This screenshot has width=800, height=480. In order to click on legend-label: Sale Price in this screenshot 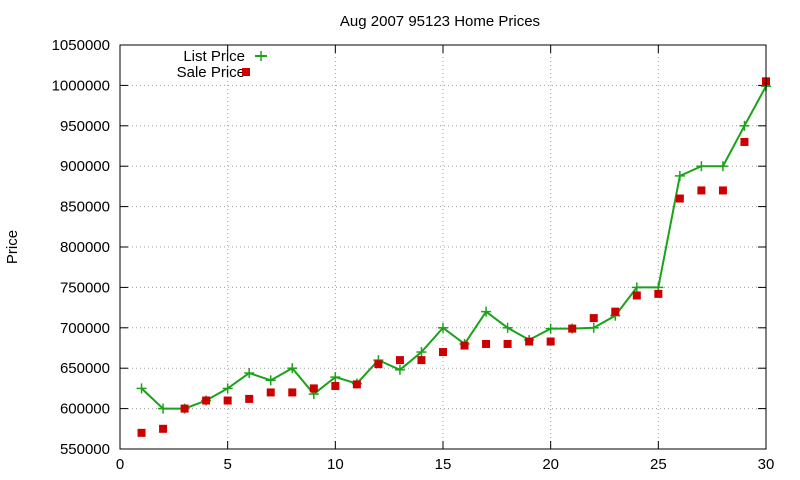, I will do `click(211, 72)`.